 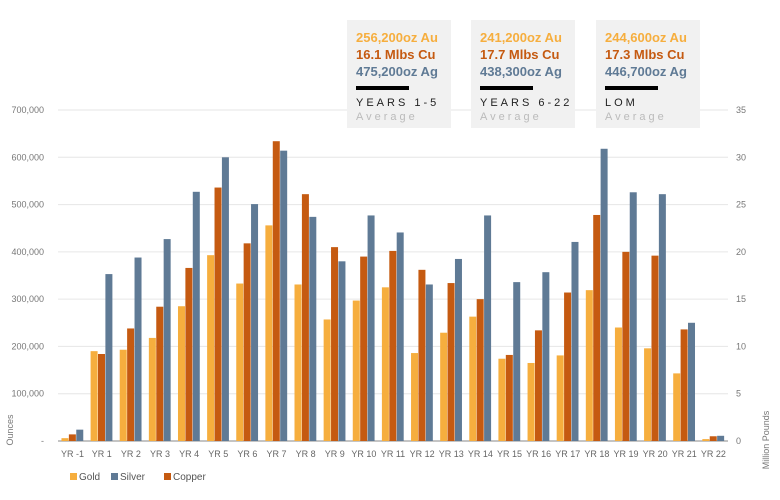 I want to click on x-tick-label: YR 21, so click(x=684, y=454).